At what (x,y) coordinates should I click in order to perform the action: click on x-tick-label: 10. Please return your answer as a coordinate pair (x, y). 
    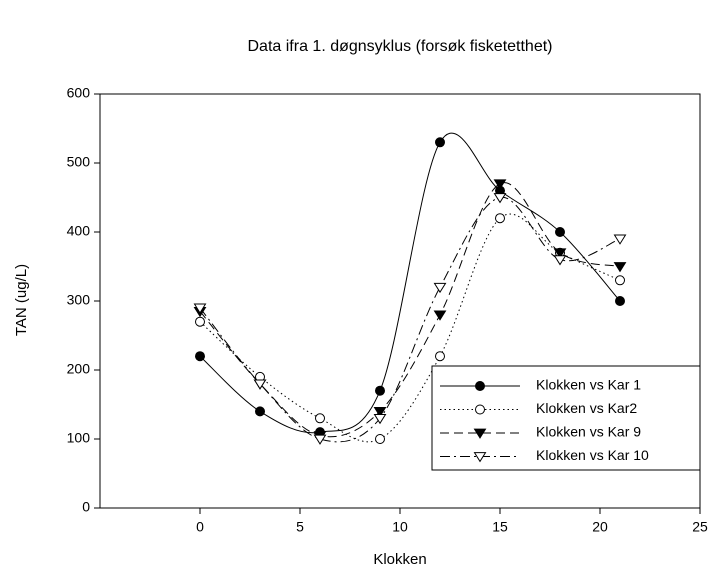
    Looking at the image, I should click on (400, 527).